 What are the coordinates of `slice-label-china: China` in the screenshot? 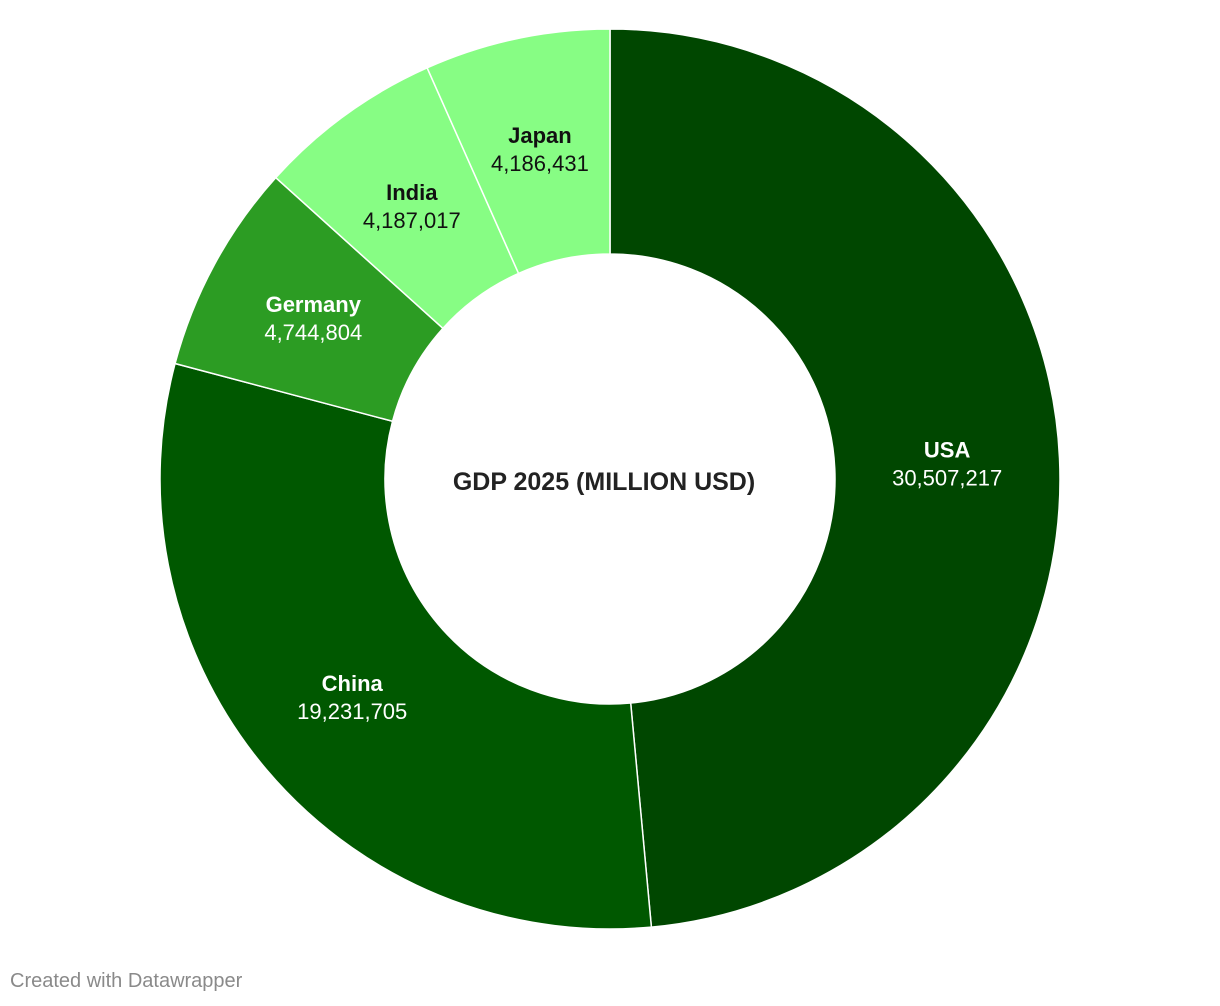 It's located at (353, 683).